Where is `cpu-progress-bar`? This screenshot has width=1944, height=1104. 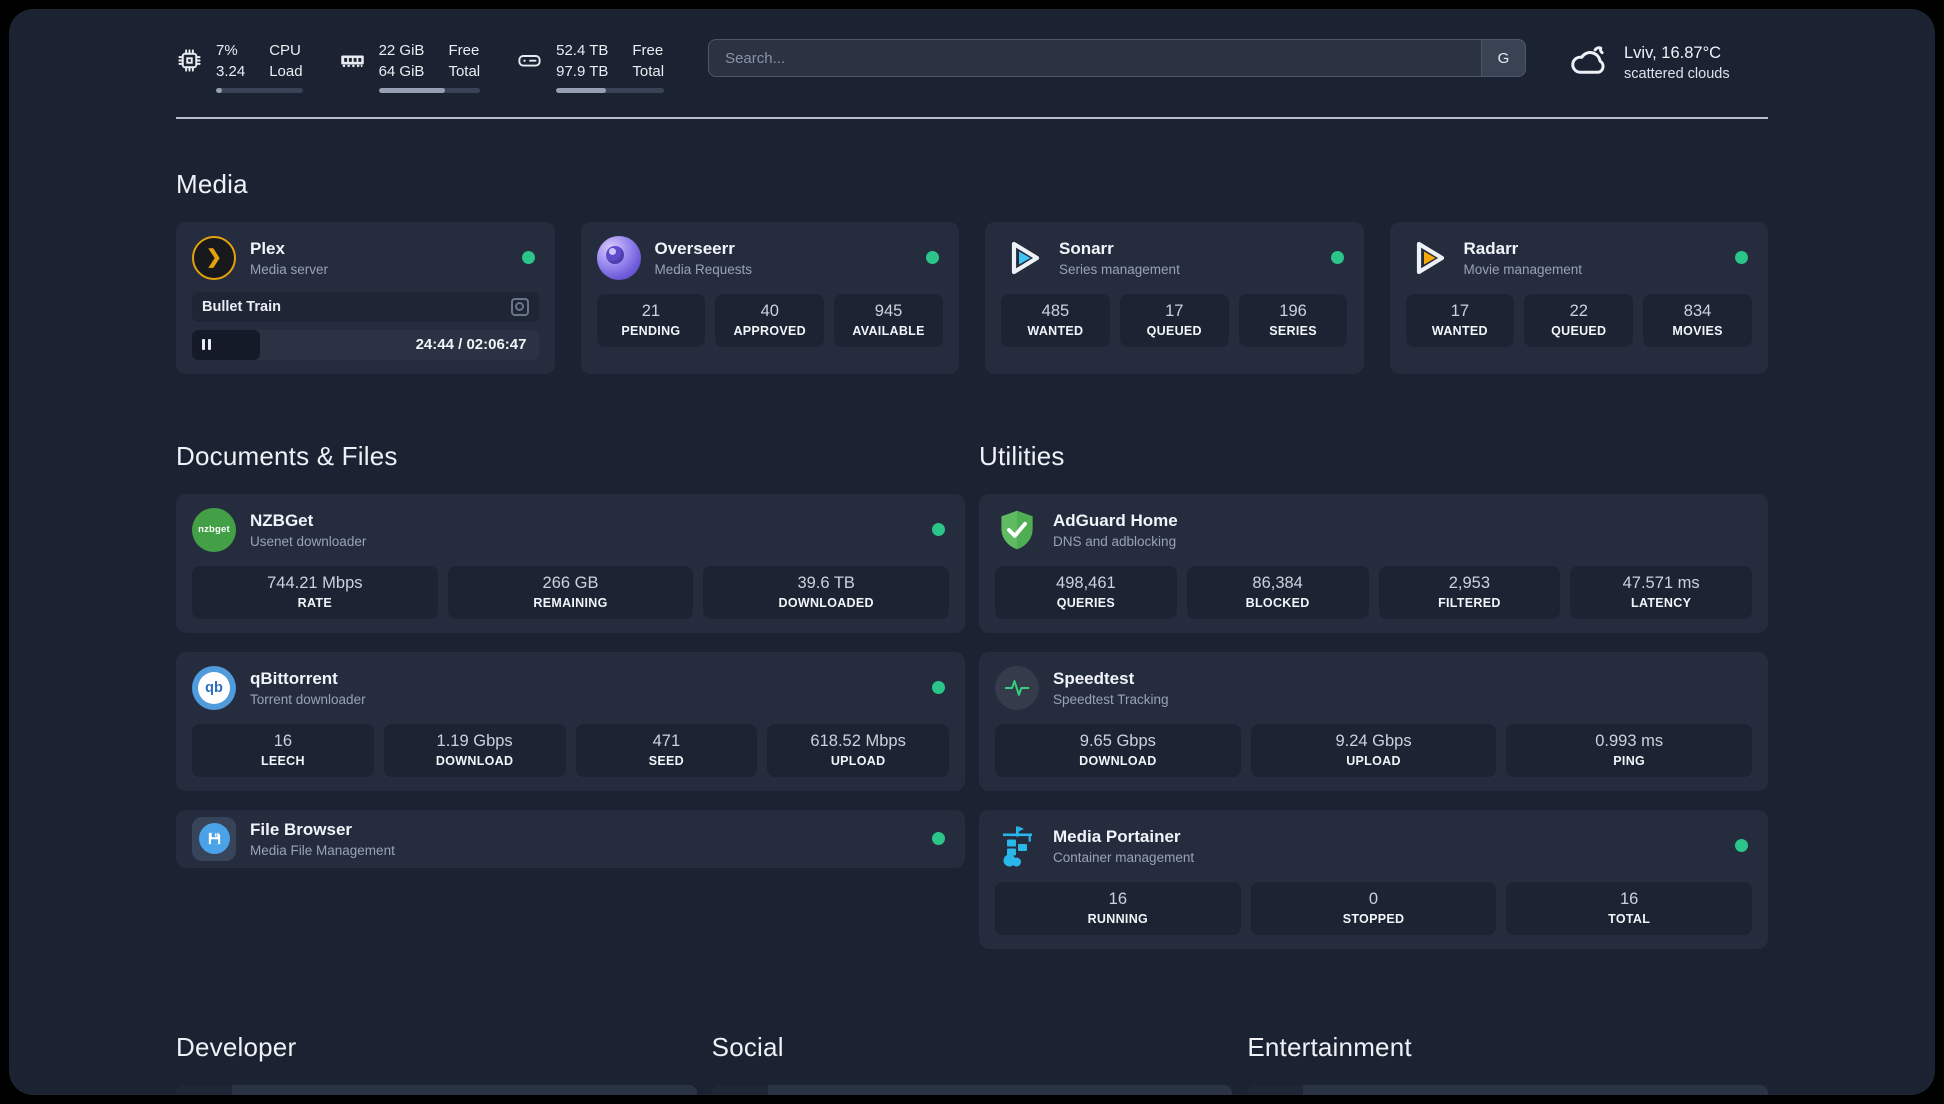 cpu-progress-bar is located at coordinates (259, 90).